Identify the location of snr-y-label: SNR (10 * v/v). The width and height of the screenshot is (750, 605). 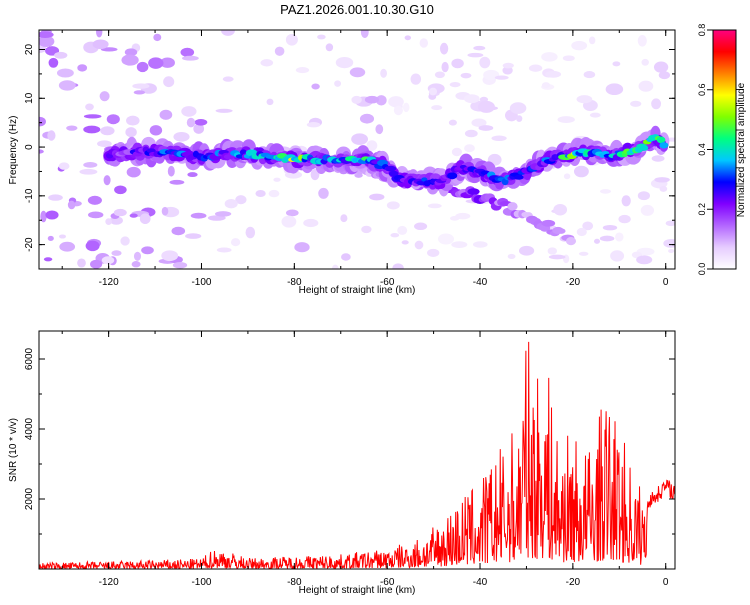
(13, 450).